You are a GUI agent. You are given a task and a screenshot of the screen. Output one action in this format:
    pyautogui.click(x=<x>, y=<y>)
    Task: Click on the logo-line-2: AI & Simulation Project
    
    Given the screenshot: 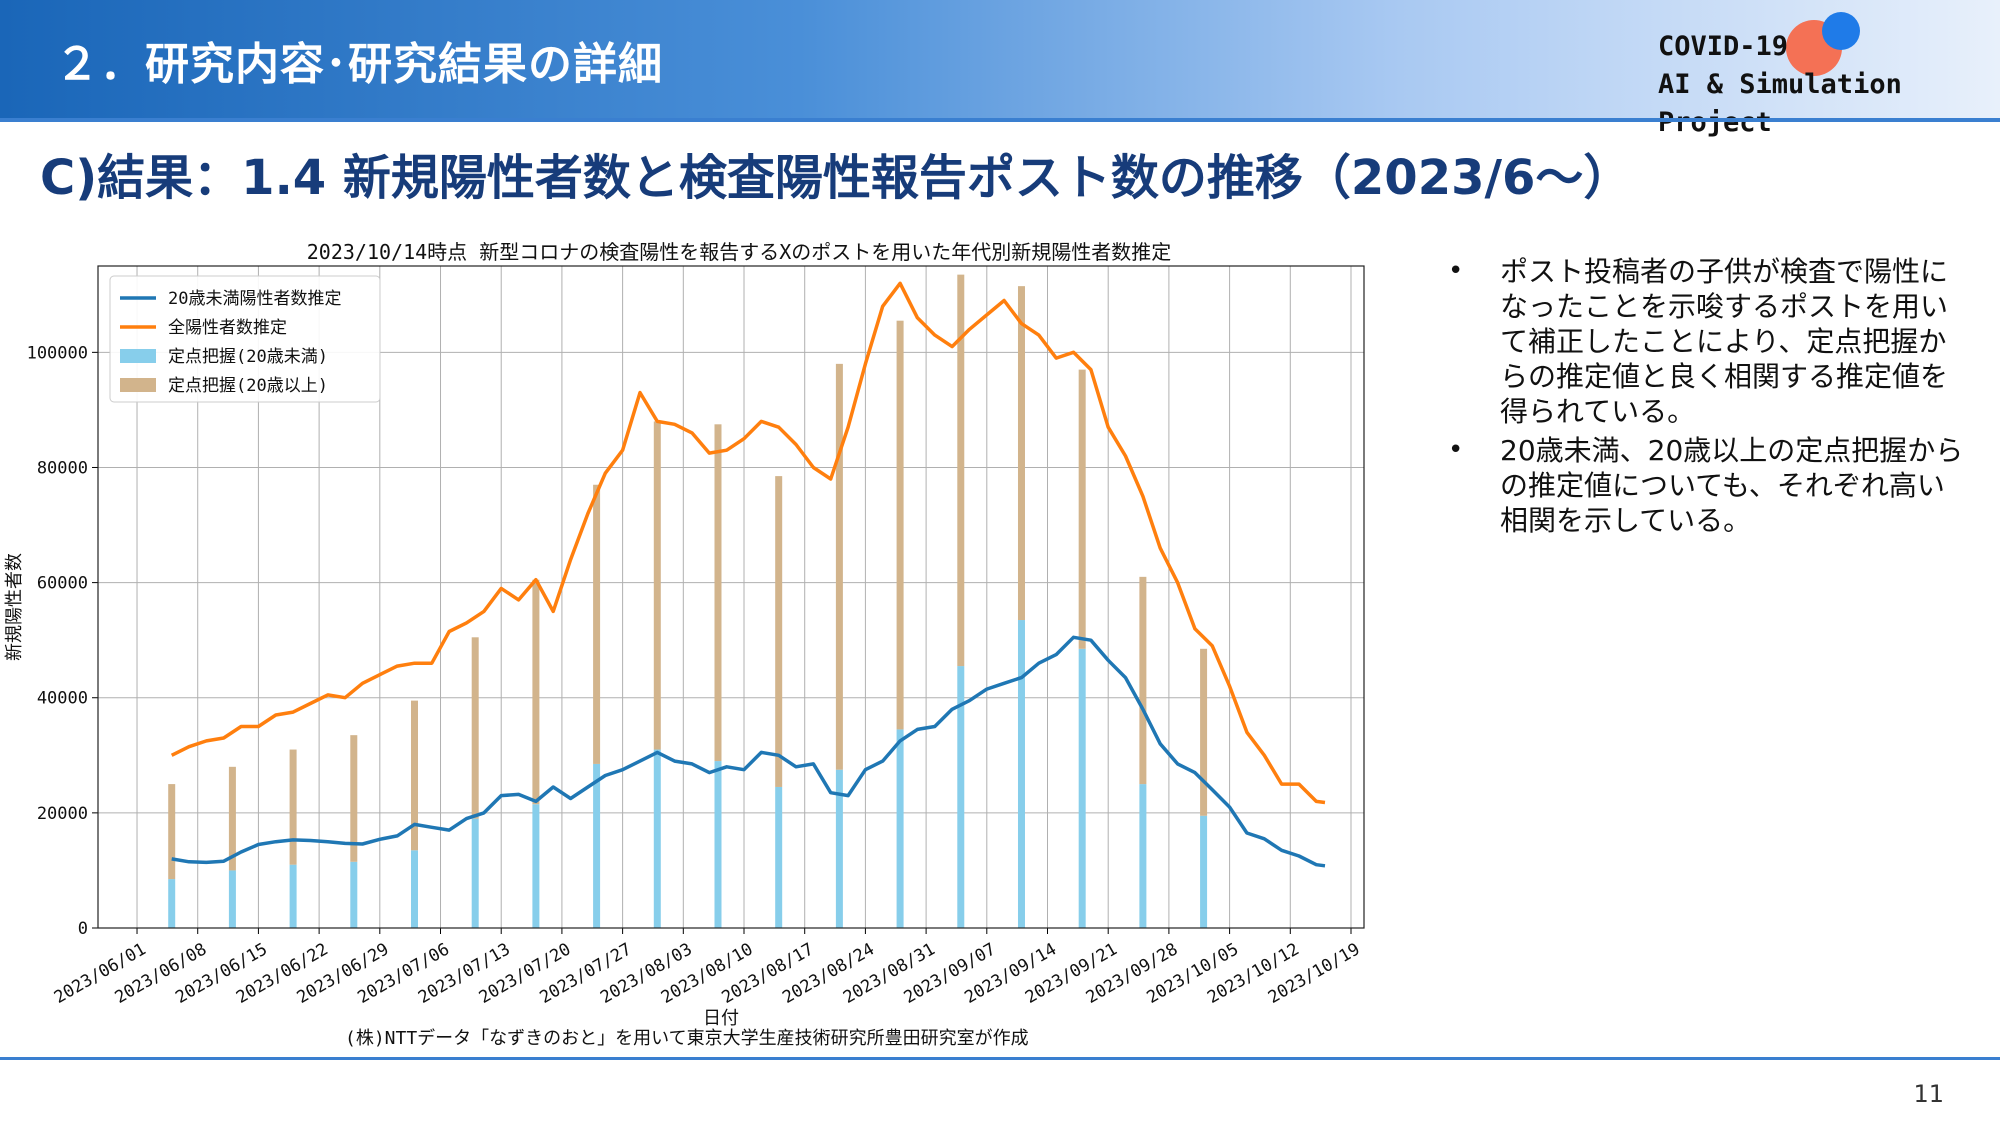 What is the action you would take?
    pyautogui.click(x=1780, y=103)
    